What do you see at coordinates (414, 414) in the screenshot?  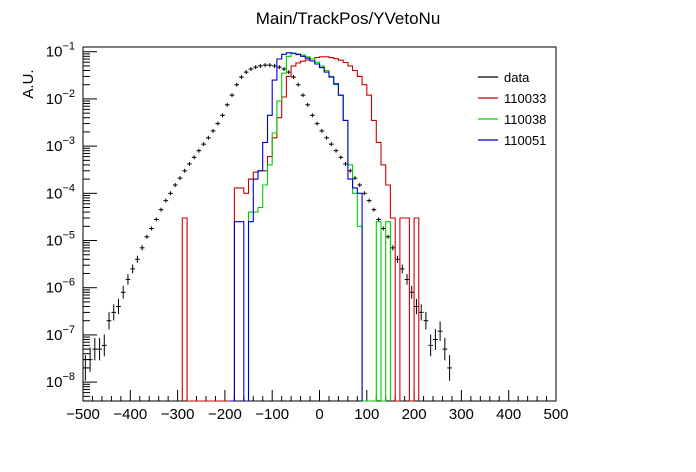 I see `x-tick-label: 200` at bounding box center [414, 414].